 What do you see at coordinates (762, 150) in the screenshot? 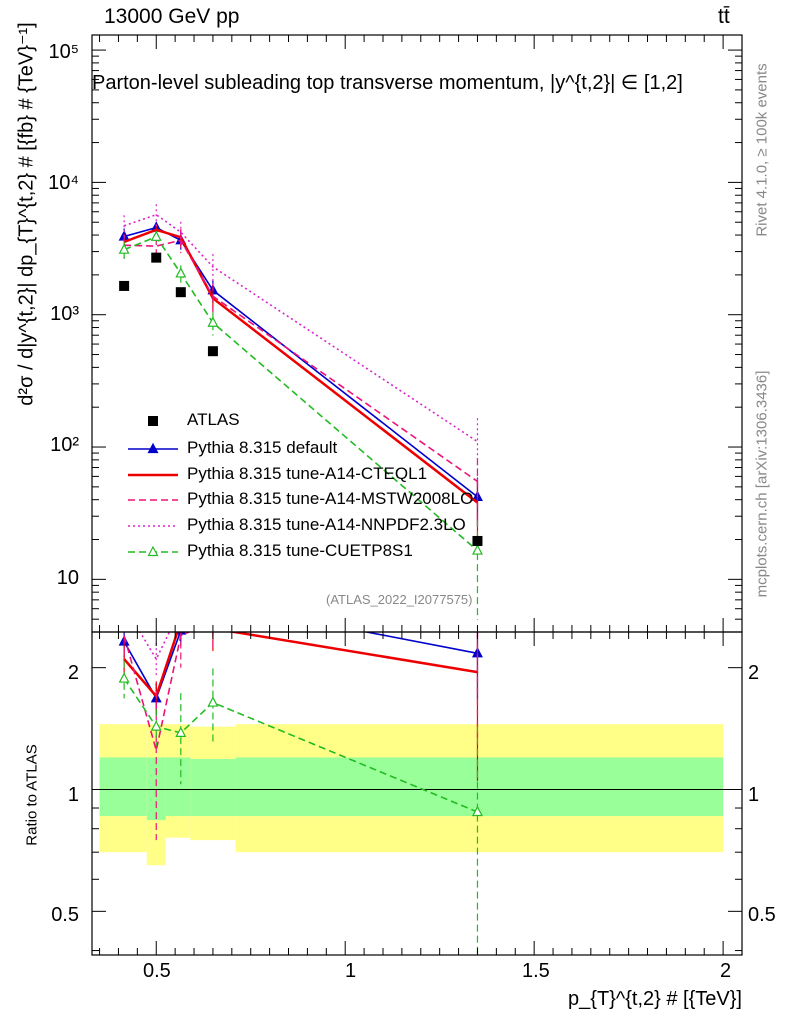
I see `rivet-version-label: Rivet 4.1.0, ≥ 100k events` at bounding box center [762, 150].